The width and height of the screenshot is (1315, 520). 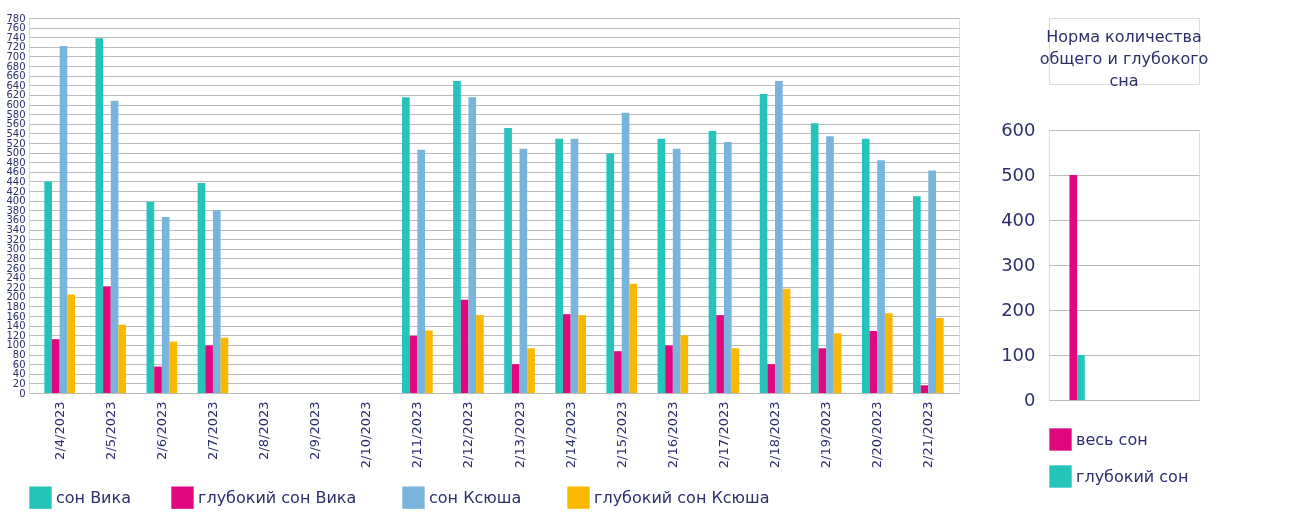 What do you see at coordinates (877, 435) in the screenshot?
I see `x-tick-label: 2/20/2023` at bounding box center [877, 435].